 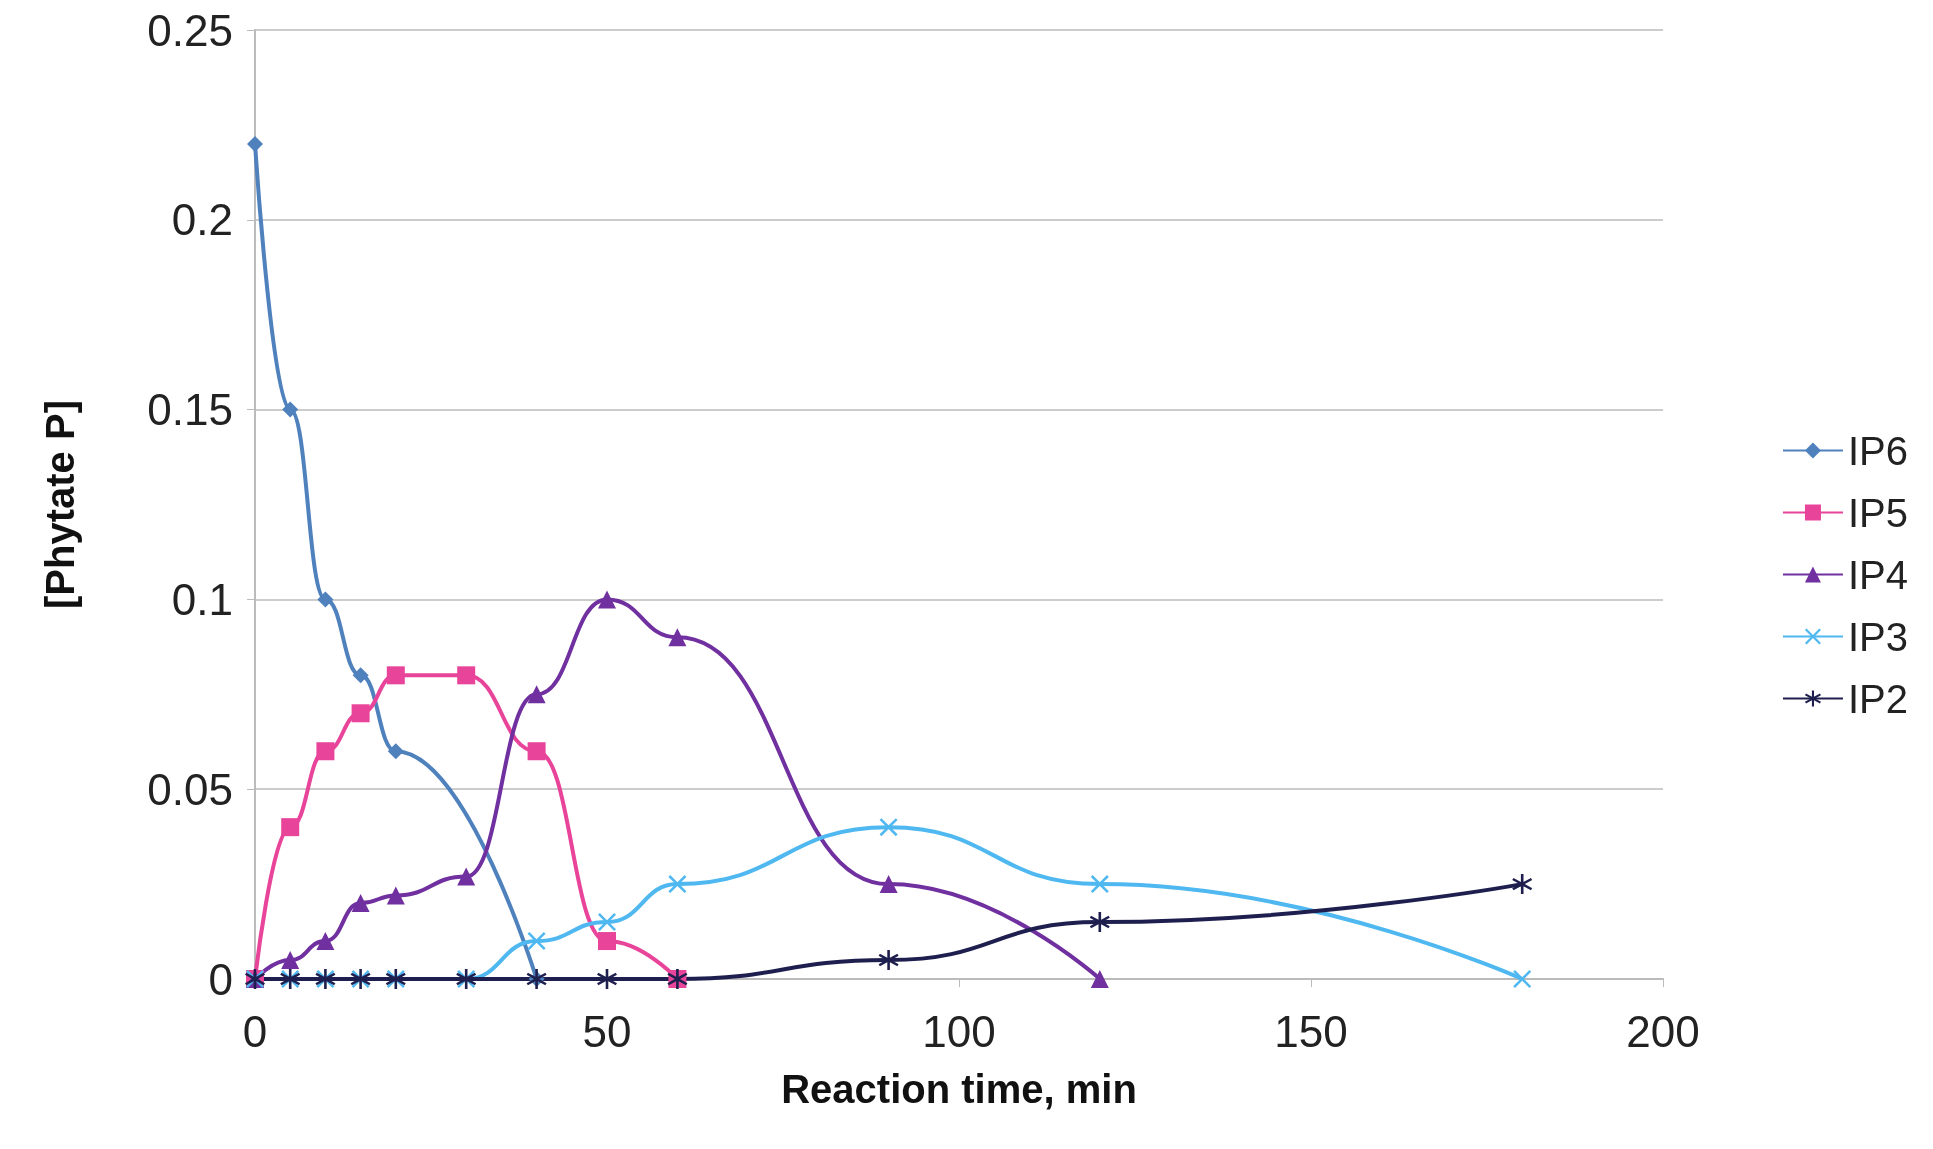 What do you see at coordinates (190, 410) in the screenshot?
I see `y-tick-label: 0.15` at bounding box center [190, 410].